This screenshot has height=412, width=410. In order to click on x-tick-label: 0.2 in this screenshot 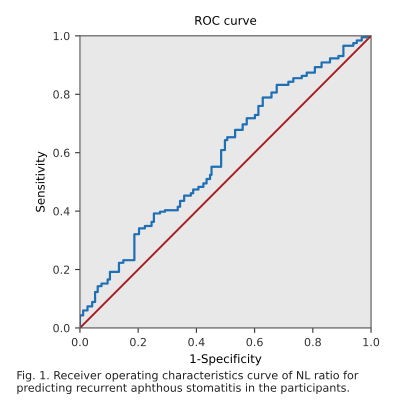, I will do `click(138, 342)`.